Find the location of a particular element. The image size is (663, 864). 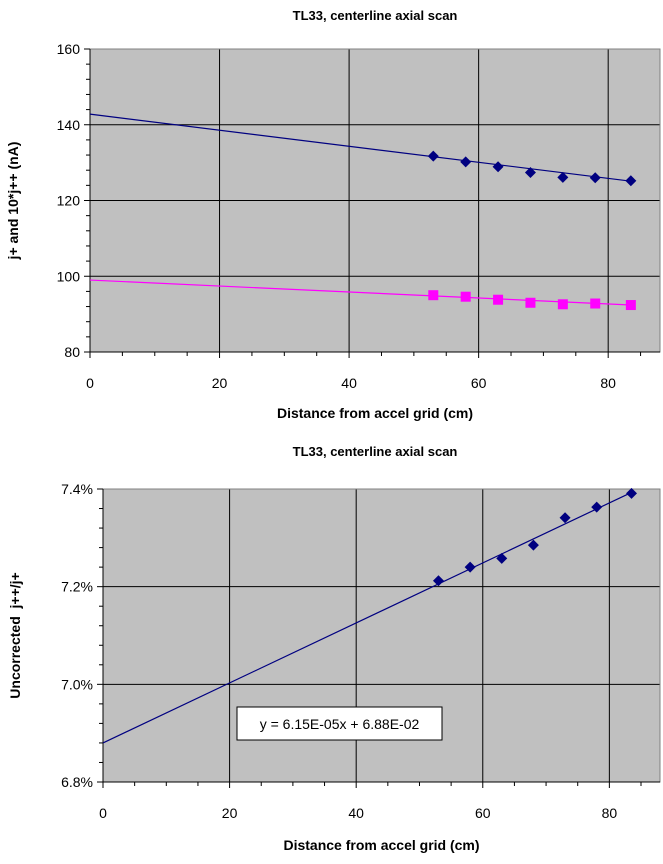

y-tick-label: 100 is located at coordinates (69, 276).